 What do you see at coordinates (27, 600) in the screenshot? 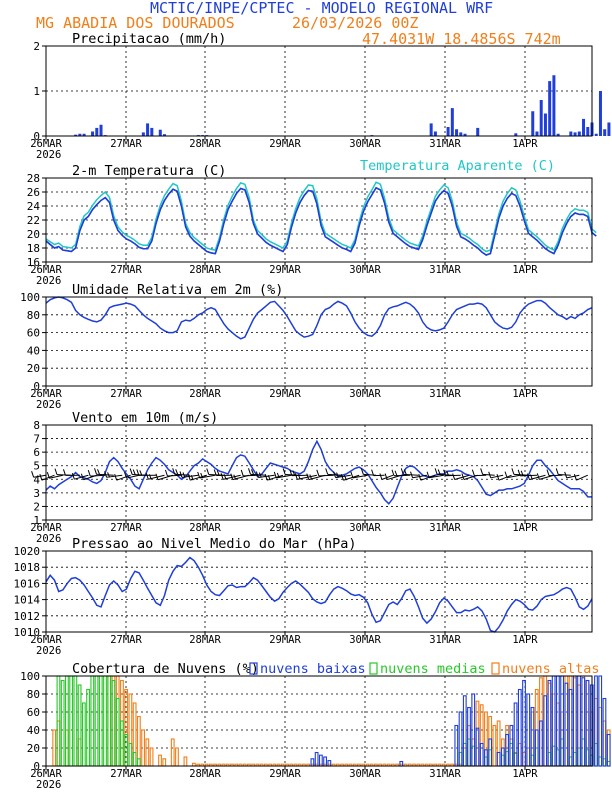
I see `y-tick-label: 1014` at bounding box center [27, 600].